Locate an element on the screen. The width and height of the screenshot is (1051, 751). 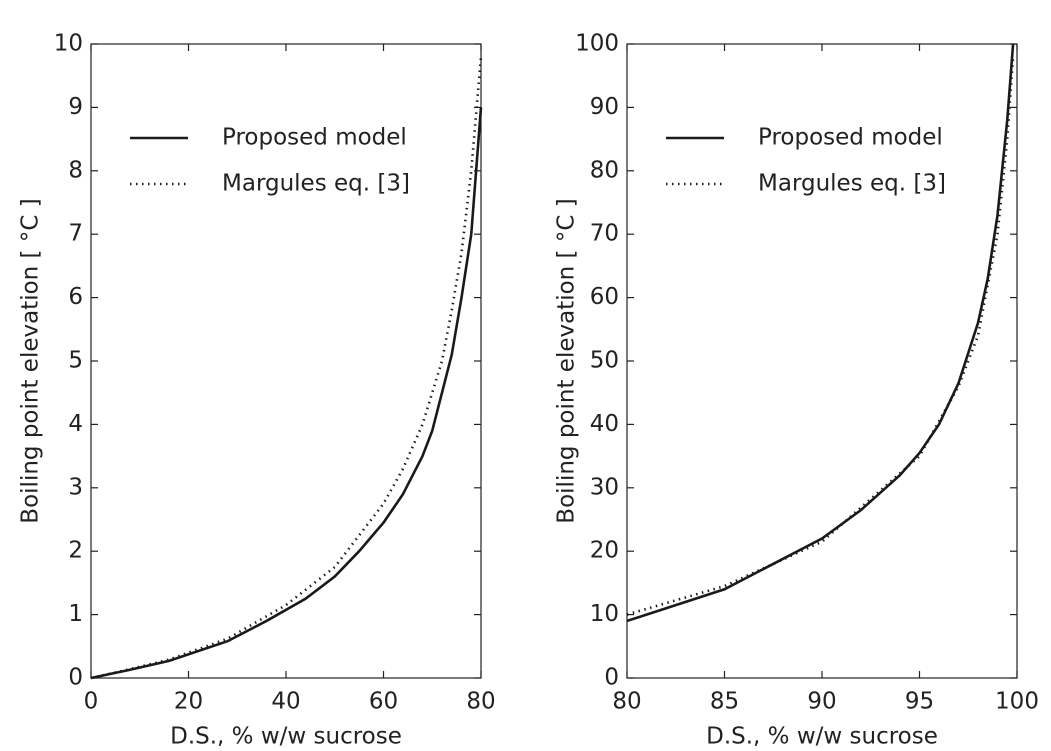
y-tick-label: 30 is located at coordinates (604, 487).